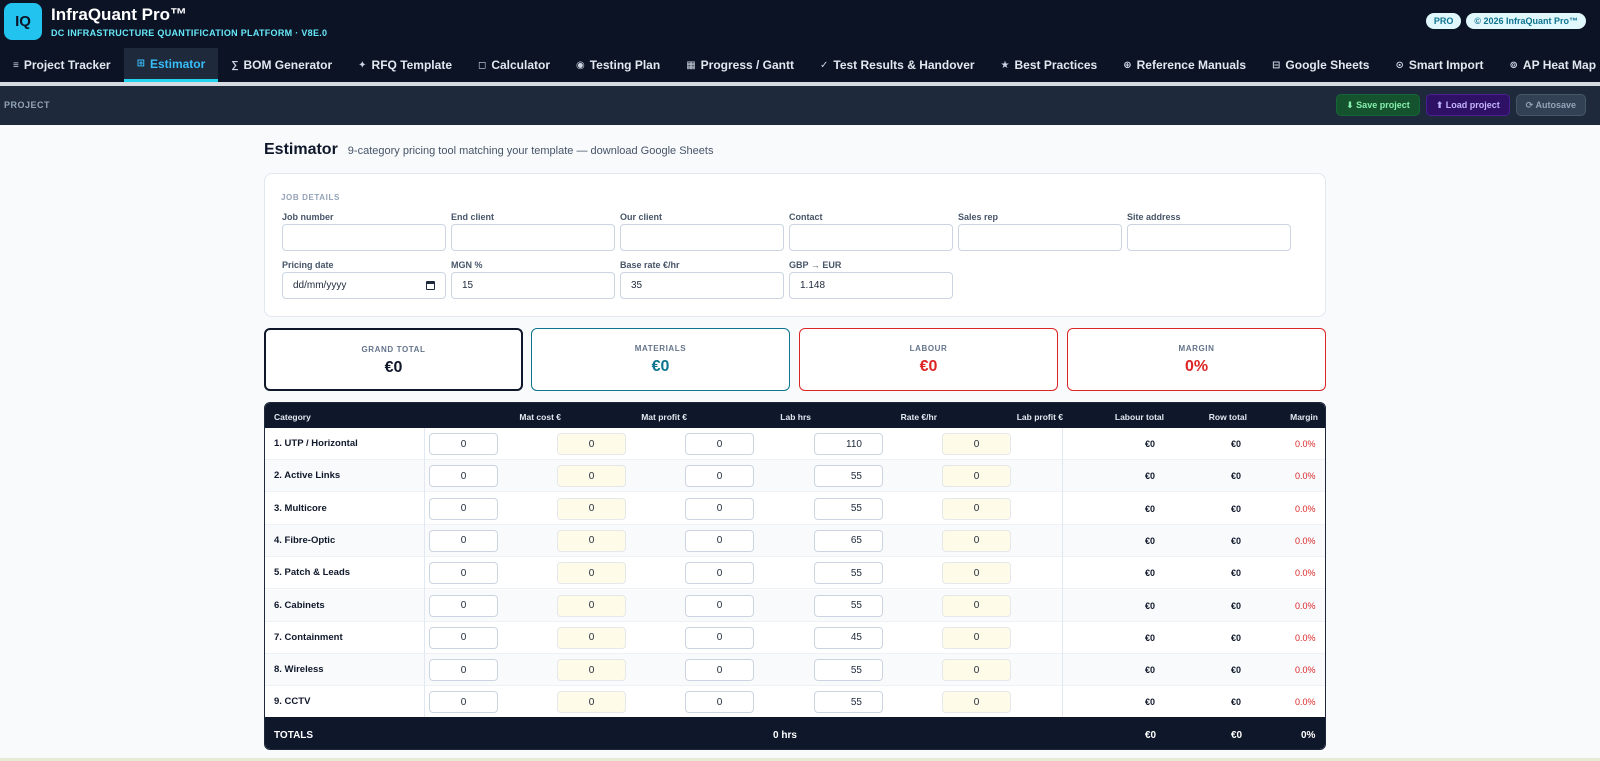 The image size is (1600, 761). I want to click on base-rate-group: Base rate €/hr 35, so click(702, 279).